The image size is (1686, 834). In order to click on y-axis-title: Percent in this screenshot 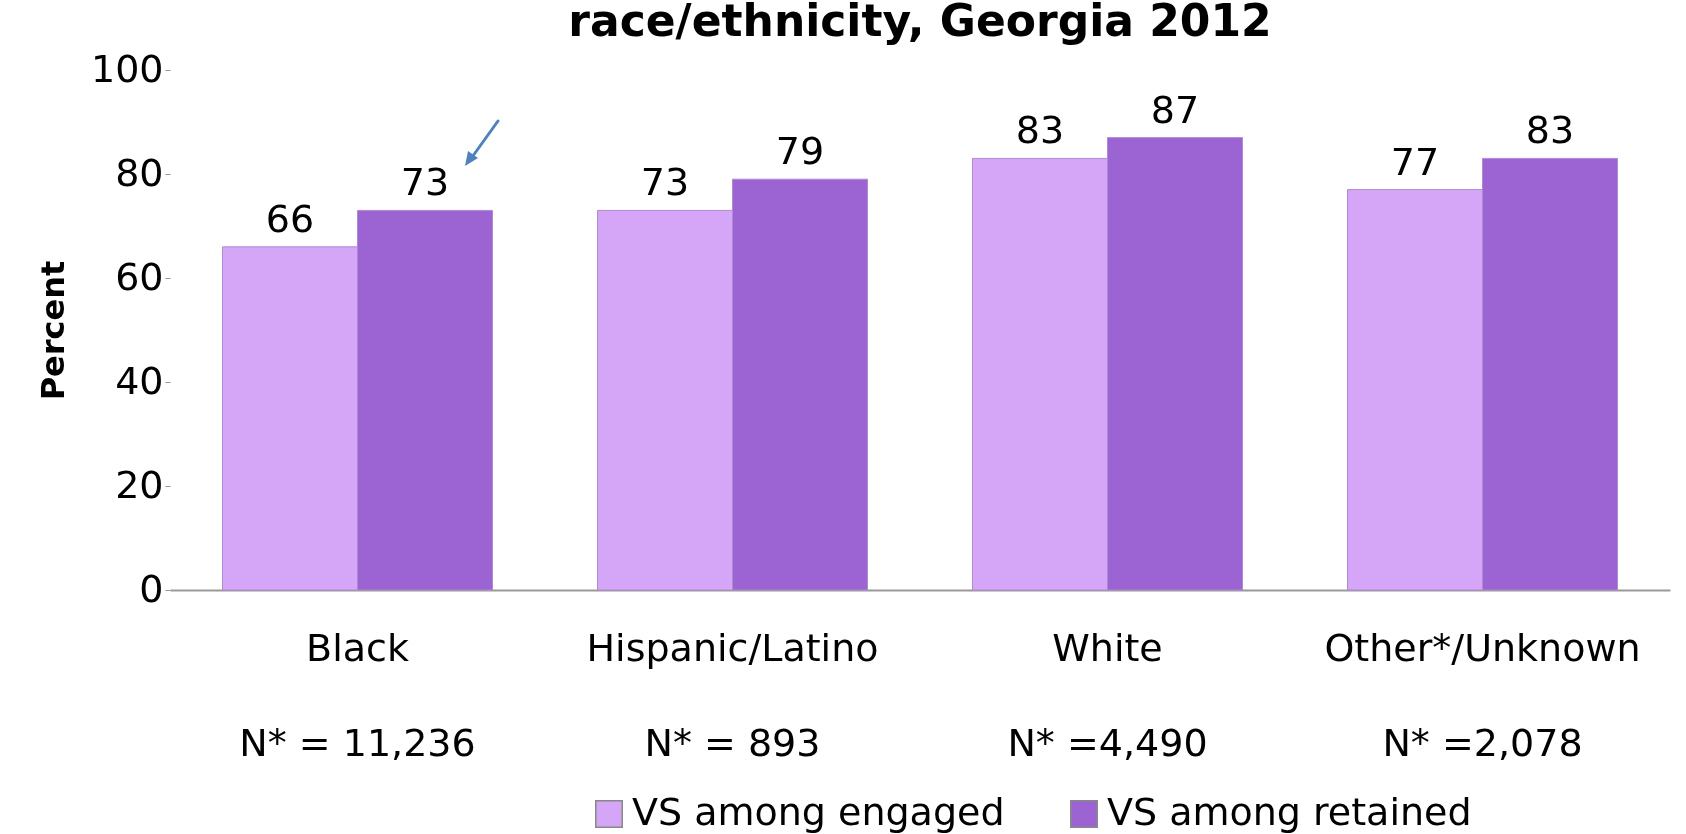, I will do `click(52, 330)`.